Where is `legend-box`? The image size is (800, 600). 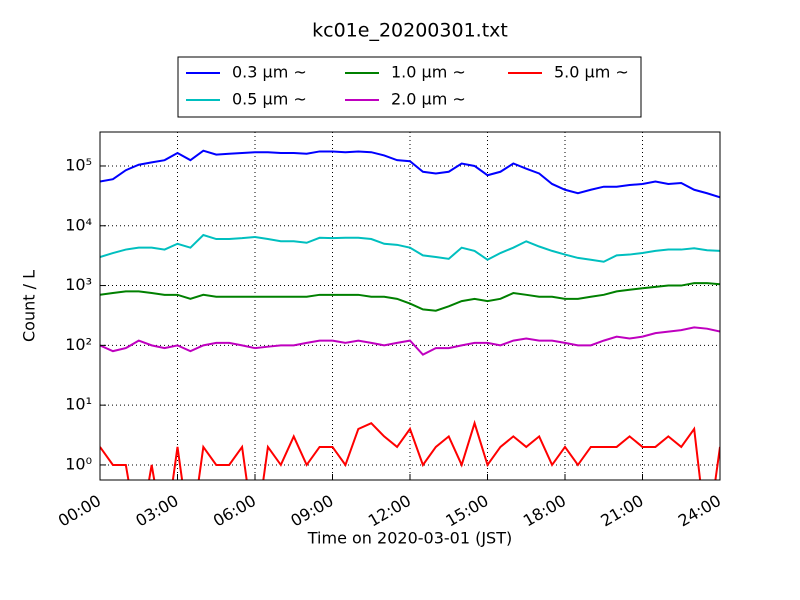
legend-box is located at coordinates (409, 87).